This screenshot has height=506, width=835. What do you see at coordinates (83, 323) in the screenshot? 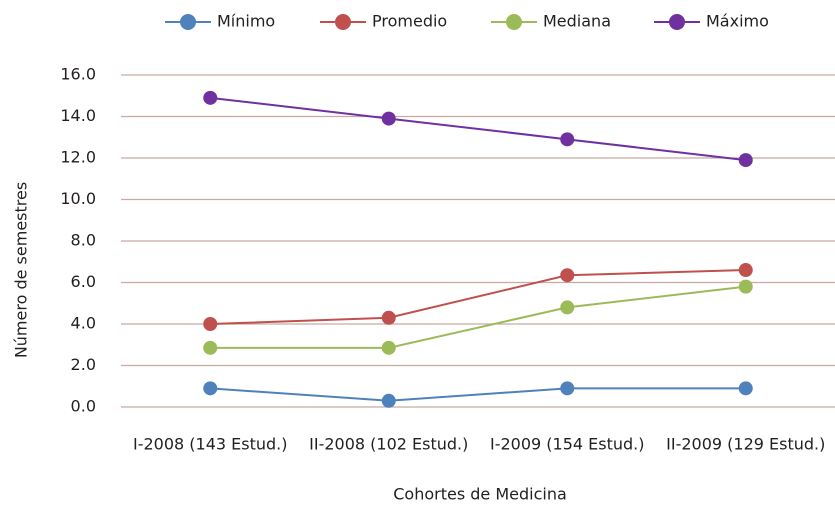
I see `y-tick-label: 4.0` at bounding box center [83, 323].